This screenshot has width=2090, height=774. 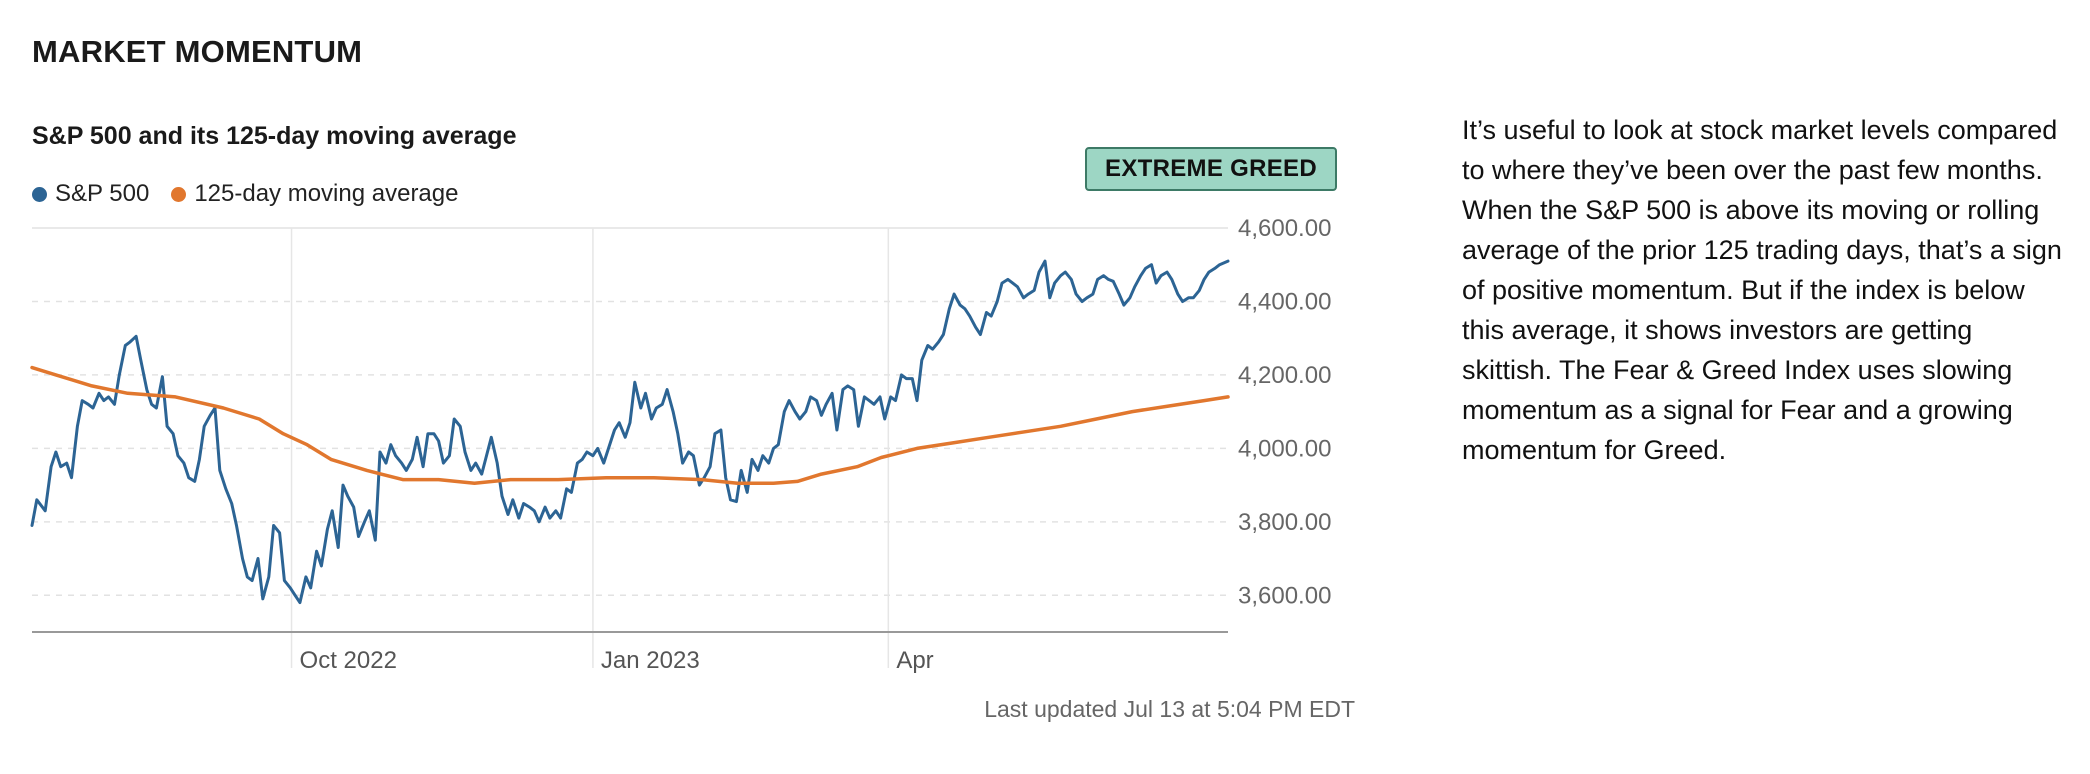 I want to click on legend-item-moving-average: 125-day moving average, so click(x=314, y=194).